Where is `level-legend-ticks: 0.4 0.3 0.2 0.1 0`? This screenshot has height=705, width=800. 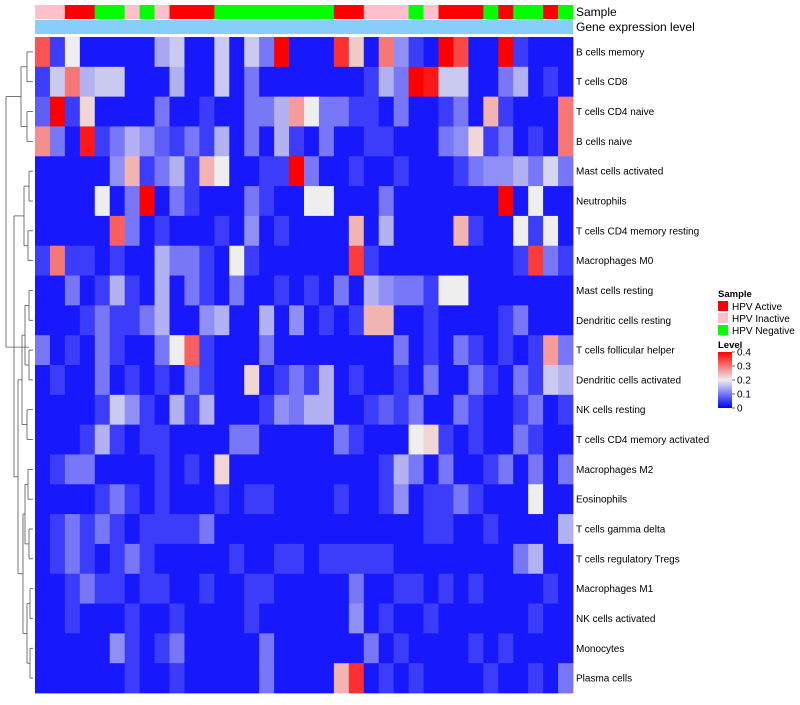 level-legend-ticks: 0.4 0.3 0.2 0.1 0 is located at coordinates (741, 381).